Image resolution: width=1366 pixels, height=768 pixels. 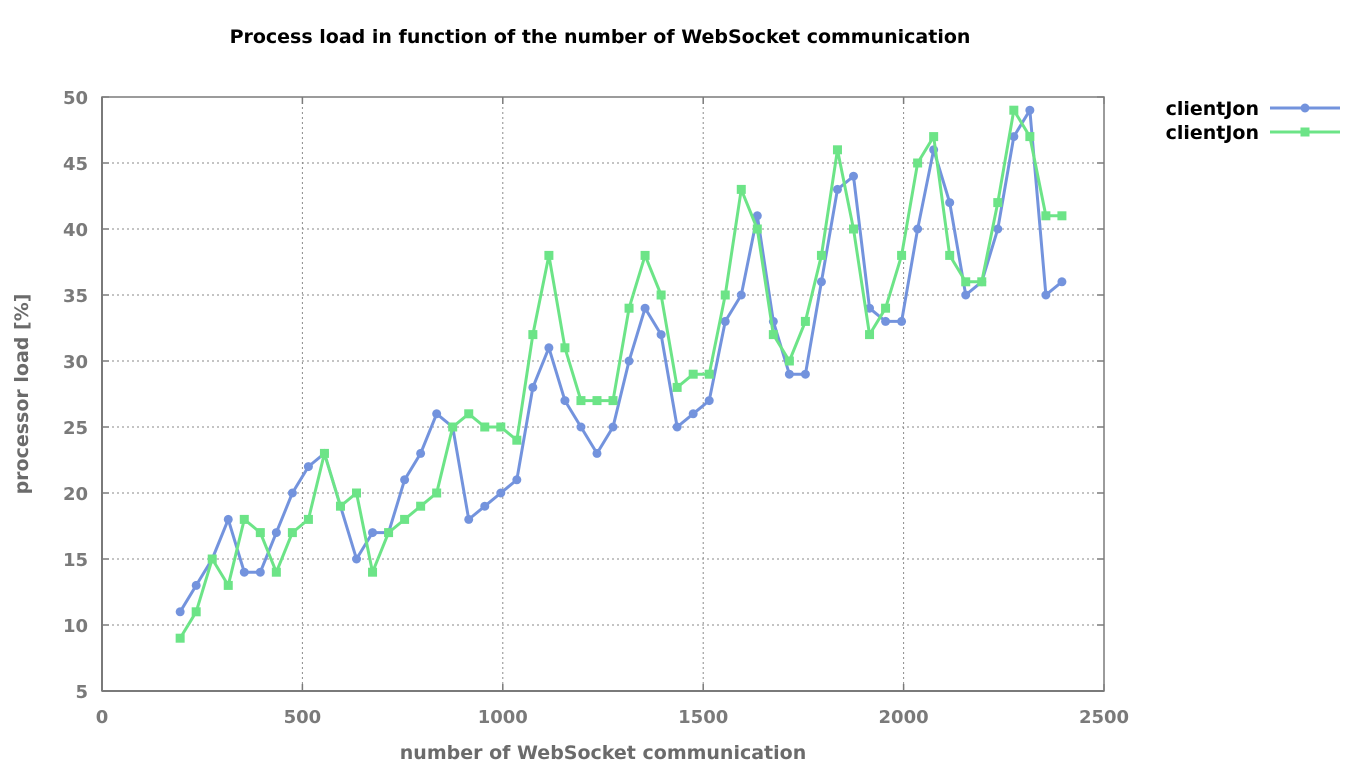 What do you see at coordinates (102, 717) in the screenshot?
I see `x-tick-label: 0` at bounding box center [102, 717].